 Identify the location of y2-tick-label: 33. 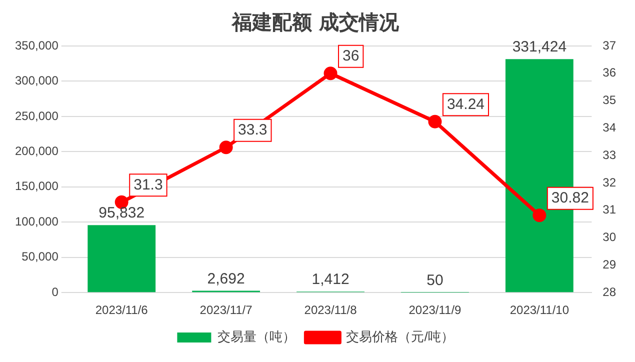
(609, 155).